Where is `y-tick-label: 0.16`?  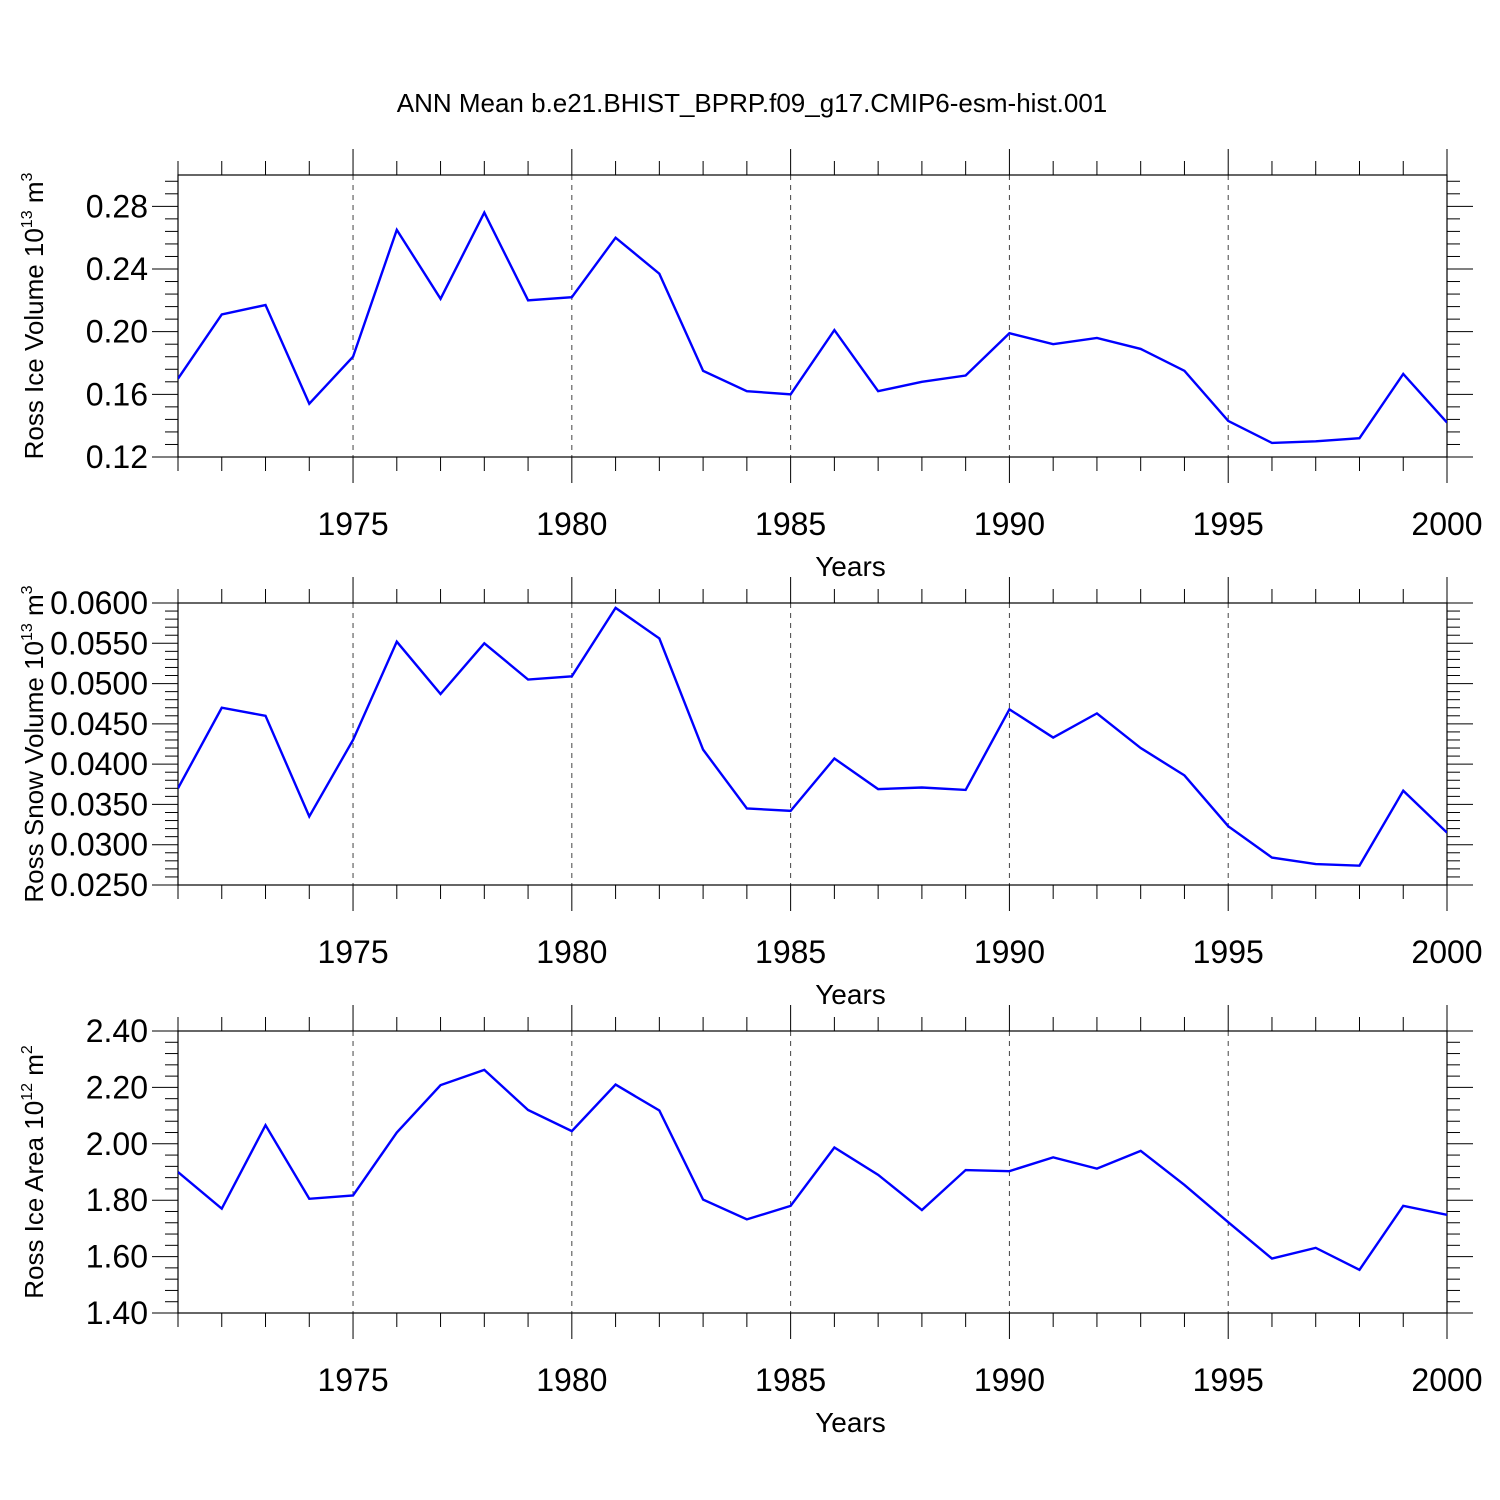 y-tick-label: 0.16 is located at coordinates (117, 394).